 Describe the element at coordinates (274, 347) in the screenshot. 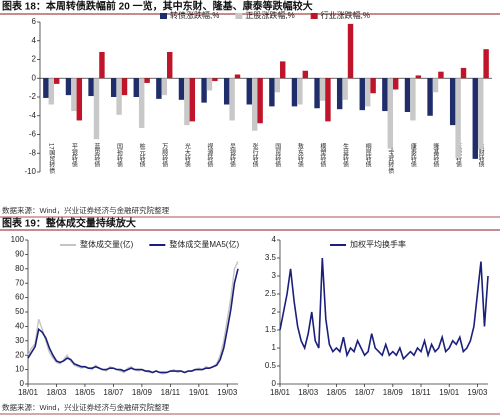

I see `y-tick-label: 1` at that location.